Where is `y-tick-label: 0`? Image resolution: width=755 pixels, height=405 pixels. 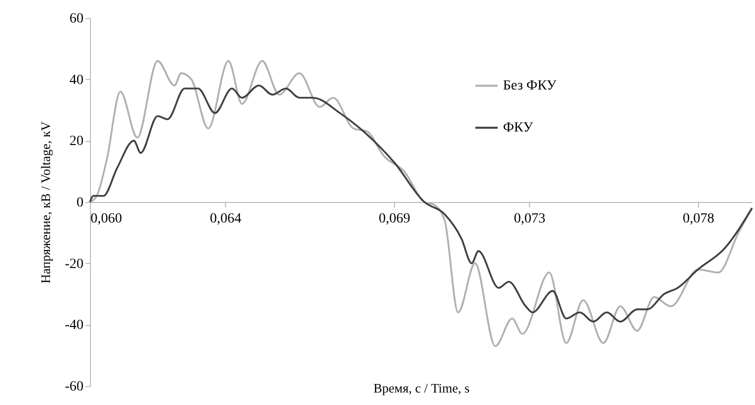
y-tick-label: 0 is located at coordinates (80, 203).